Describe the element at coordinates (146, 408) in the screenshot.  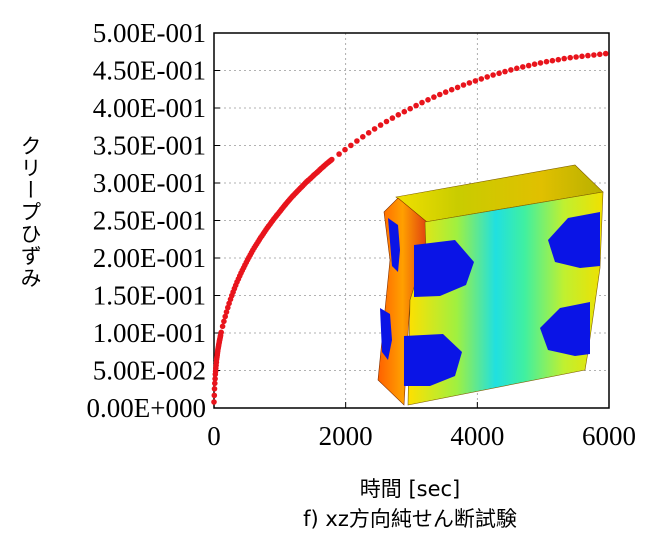
I see `y-tick-label: 0.00E+000` at that location.